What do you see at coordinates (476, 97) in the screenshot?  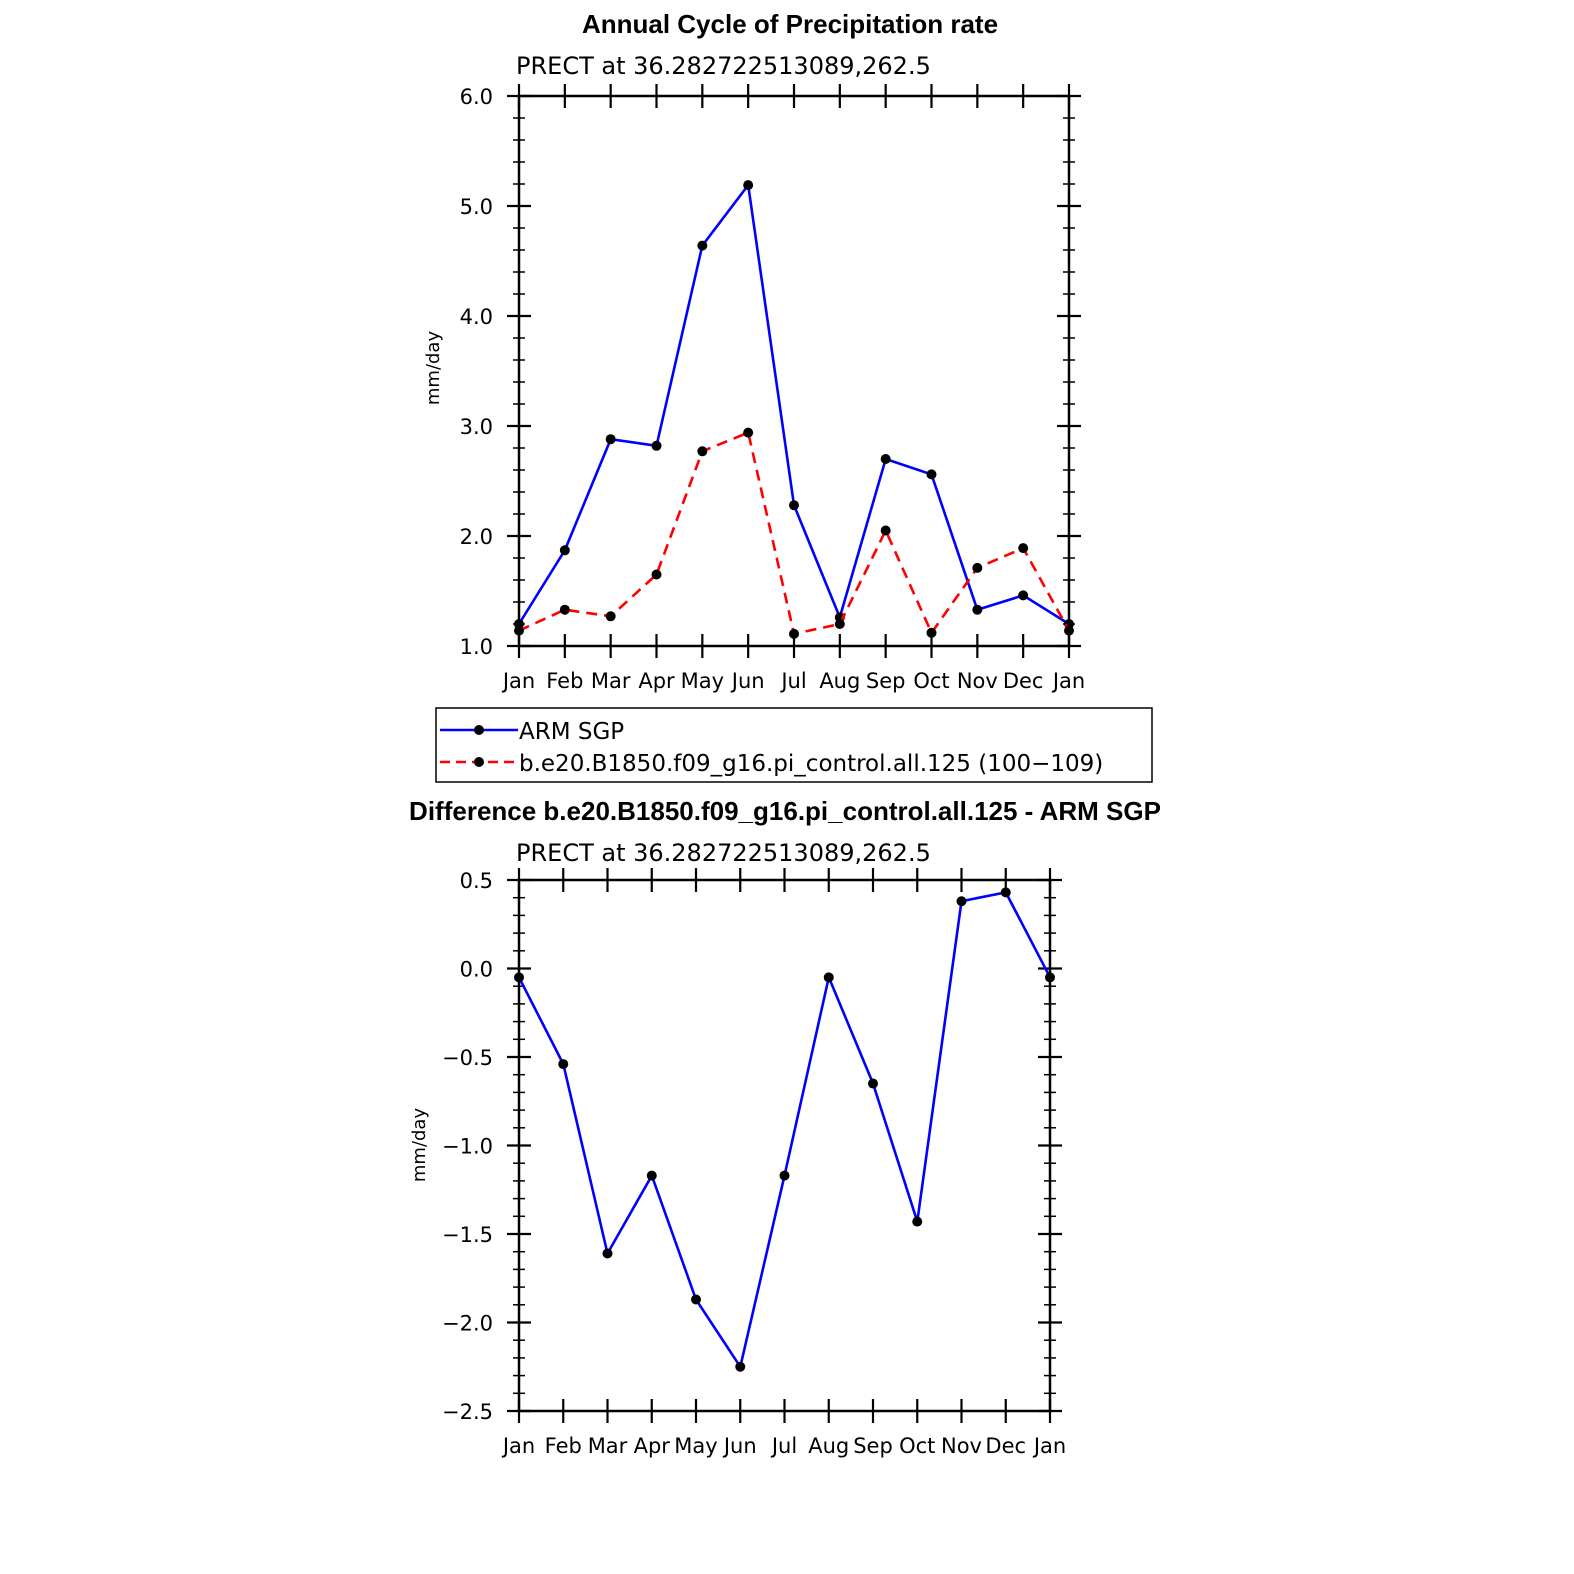 I see `y-tick-label: 6.0` at bounding box center [476, 97].